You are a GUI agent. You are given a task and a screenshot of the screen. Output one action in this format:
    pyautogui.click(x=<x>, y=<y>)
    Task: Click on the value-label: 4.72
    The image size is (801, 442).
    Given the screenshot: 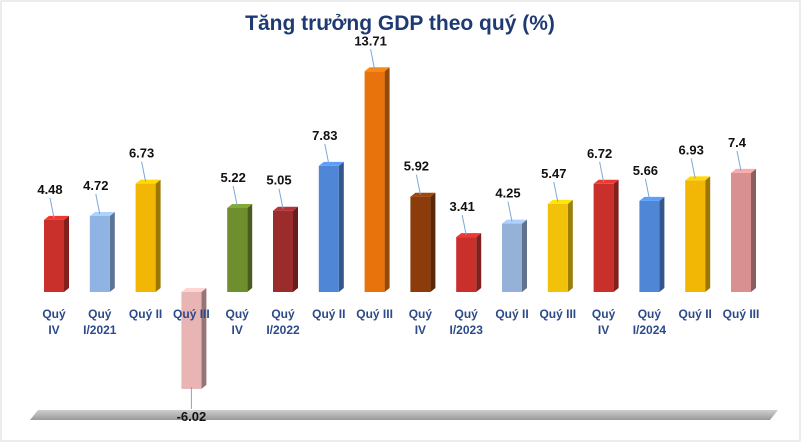 What is the action you would take?
    pyautogui.click(x=95, y=185)
    